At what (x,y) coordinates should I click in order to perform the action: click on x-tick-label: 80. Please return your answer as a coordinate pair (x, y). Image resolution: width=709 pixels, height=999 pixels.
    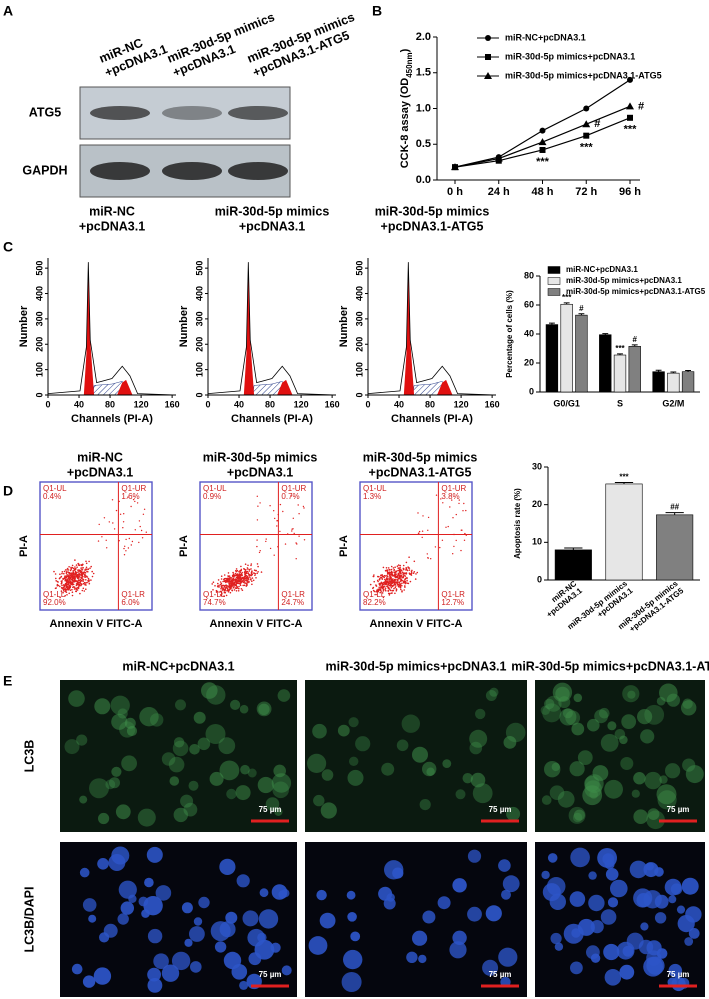
    Looking at the image, I should click on (430, 404).